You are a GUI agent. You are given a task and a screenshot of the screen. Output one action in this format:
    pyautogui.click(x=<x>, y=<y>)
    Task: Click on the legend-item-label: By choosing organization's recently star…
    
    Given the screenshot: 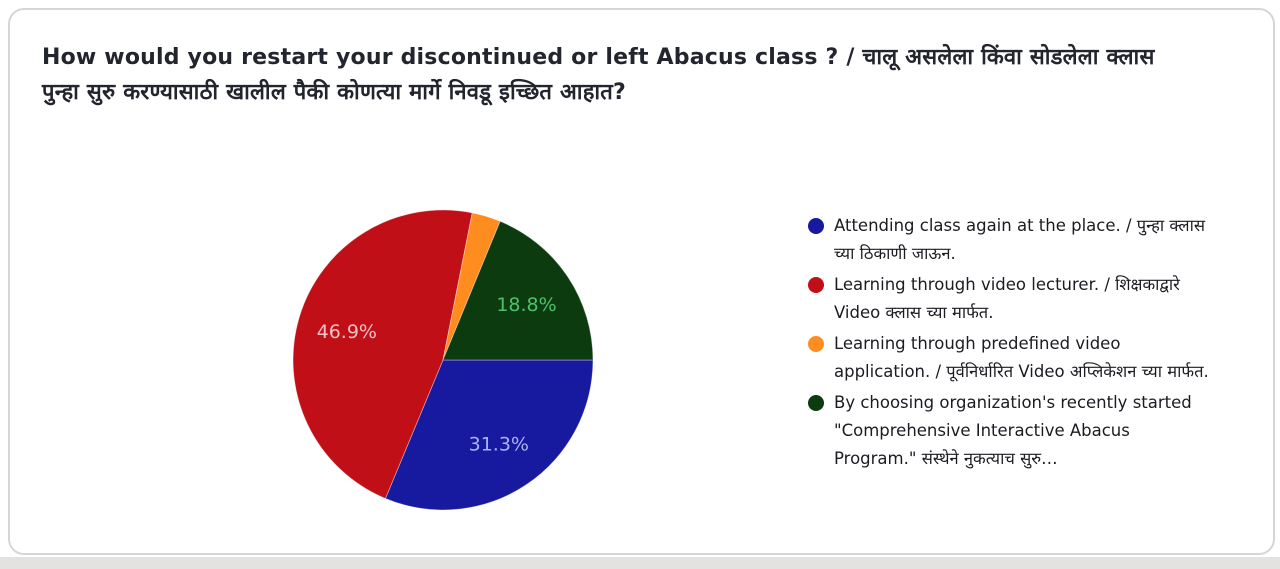 What is the action you would take?
    pyautogui.click(x=1013, y=430)
    